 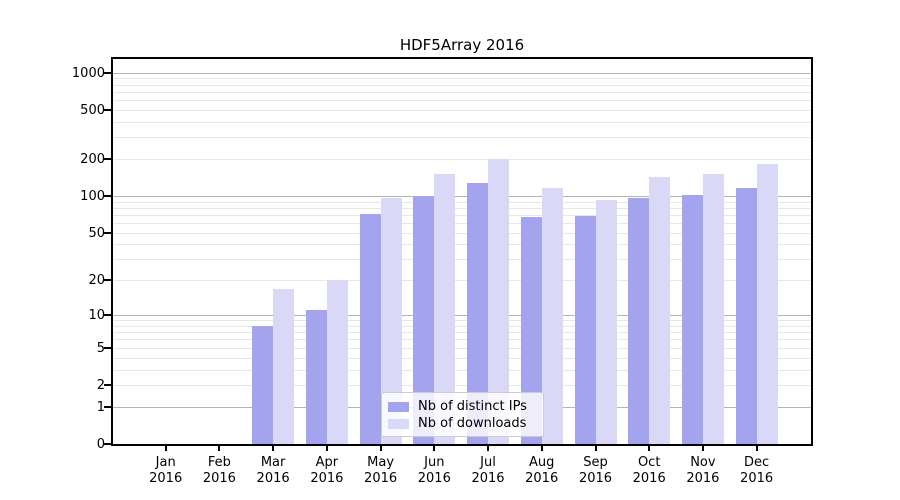 What do you see at coordinates (92, 110) in the screenshot?
I see `y-axis-tick-label: 500` at bounding box center [92, 110].